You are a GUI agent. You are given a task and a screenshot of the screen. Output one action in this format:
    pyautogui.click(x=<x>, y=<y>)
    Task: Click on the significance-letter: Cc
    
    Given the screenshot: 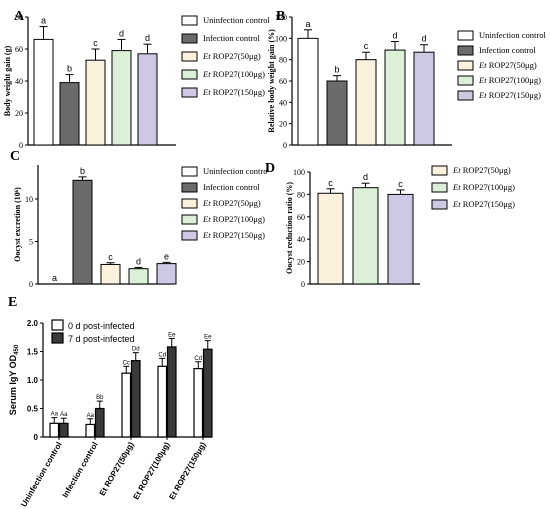 What is the action you would take?
    pyautogui.click(x=126, y=363)
    